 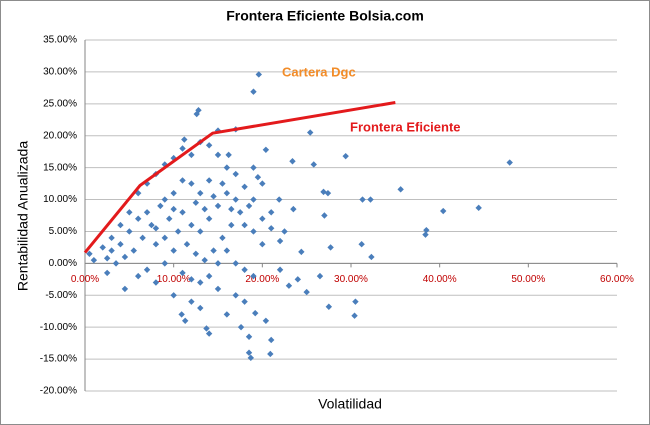 What do you see at coordinates (319, 71) in the screenshot?
I see `annotation: Cartera Dgc` at bounding box center [319, 71].